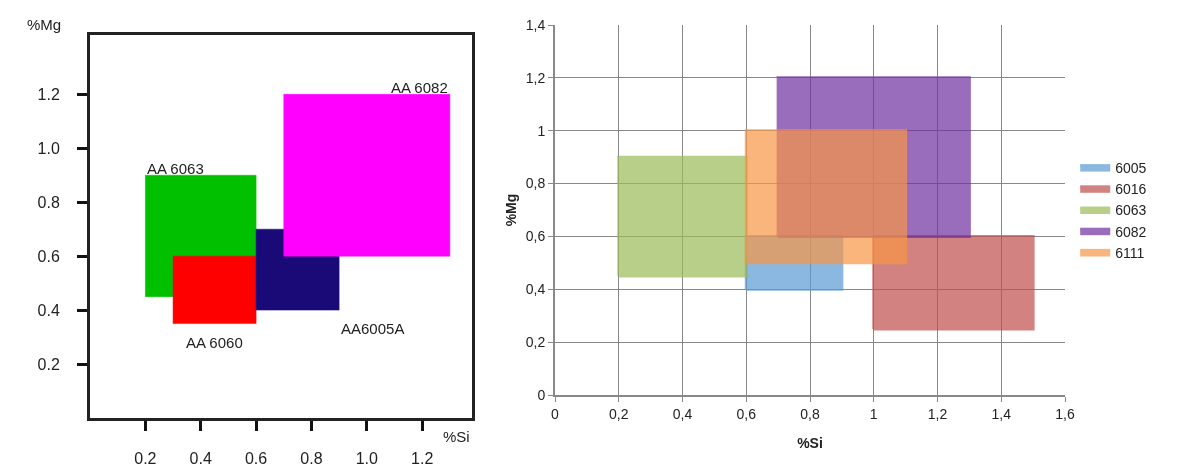 Image resolution: width=1195 pixels, height=470 pixels. What do you see at coordinates (311, 459) in the screenshot?
I see `x-tick-label: 0.8` at bounding box center [311, 459].